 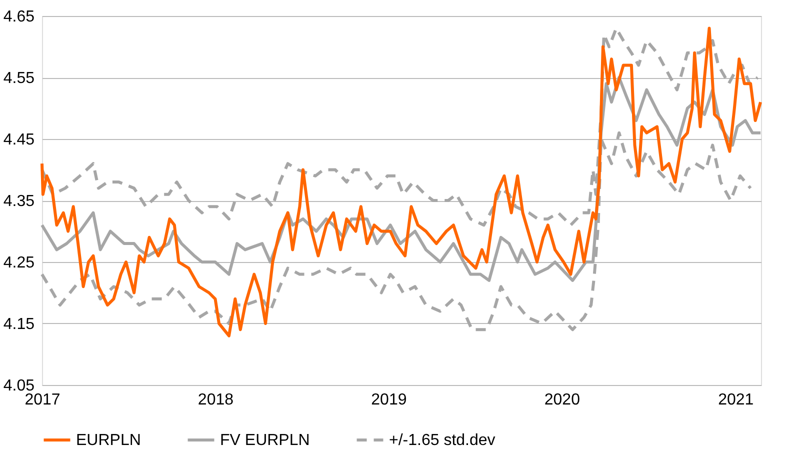 What do you see at coordinates (19, 324) in the screenshot?
I see `y-tick-label: 4.15` at bounding box center [19, 324].